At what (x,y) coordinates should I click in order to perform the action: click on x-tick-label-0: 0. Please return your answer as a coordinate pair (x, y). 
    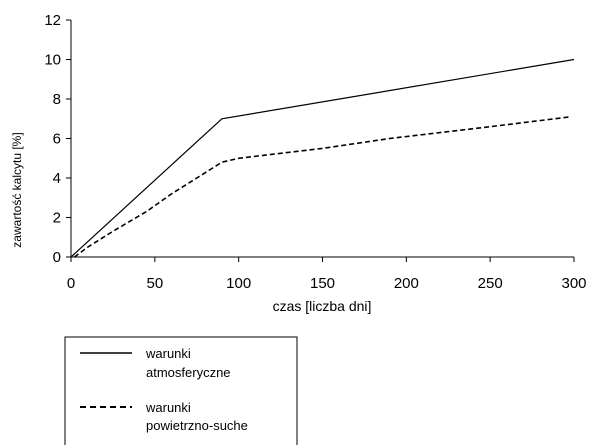
    Looking at the image, I should click on (71, 283).